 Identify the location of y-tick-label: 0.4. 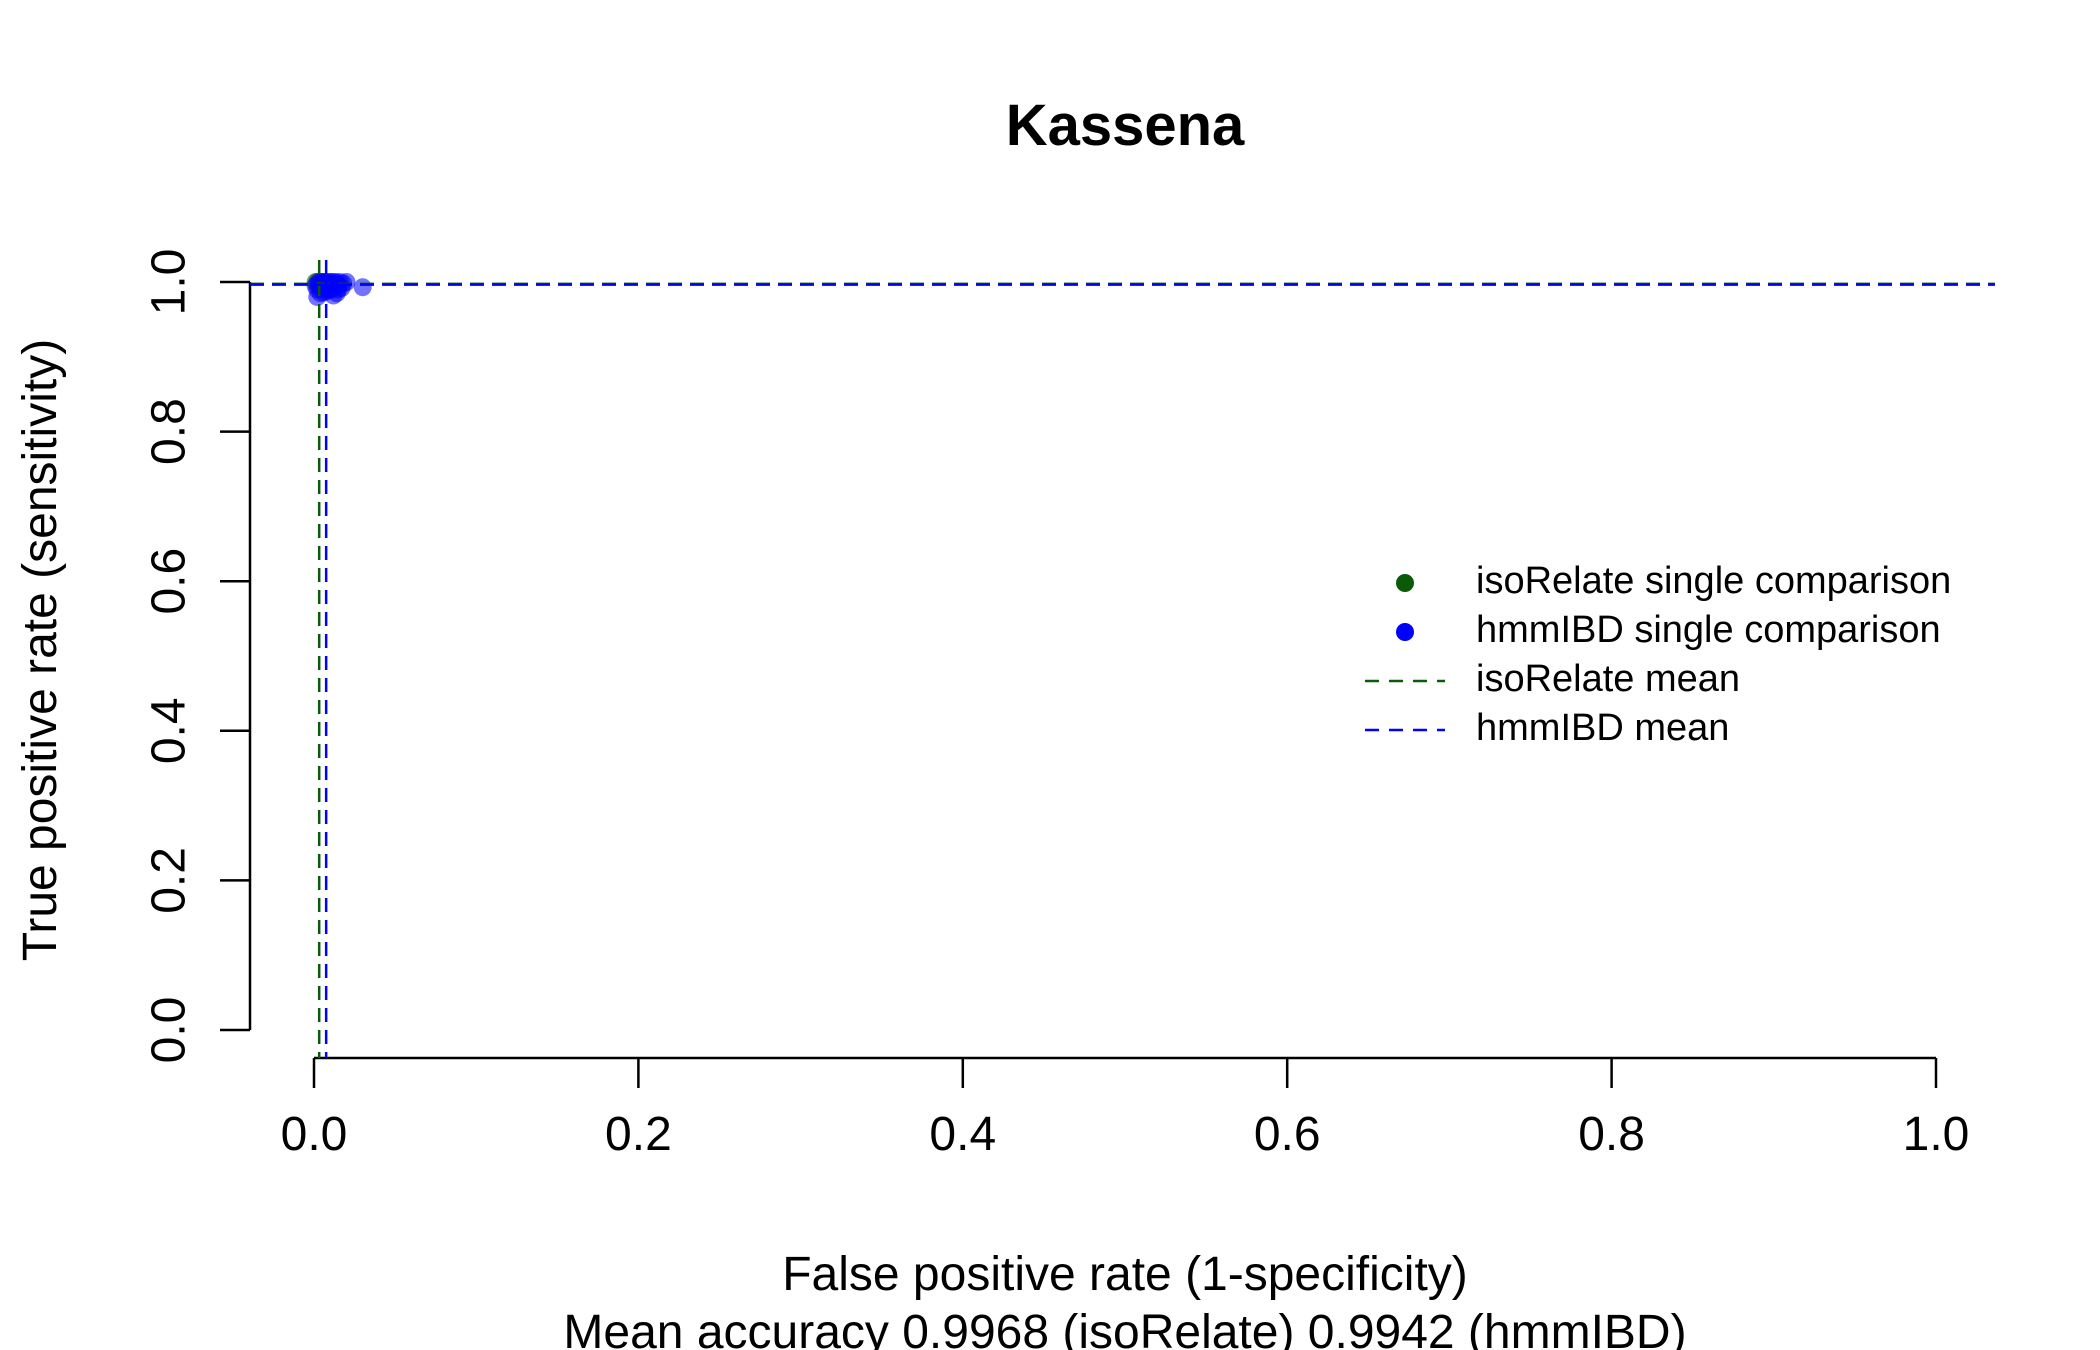
(169, 730).